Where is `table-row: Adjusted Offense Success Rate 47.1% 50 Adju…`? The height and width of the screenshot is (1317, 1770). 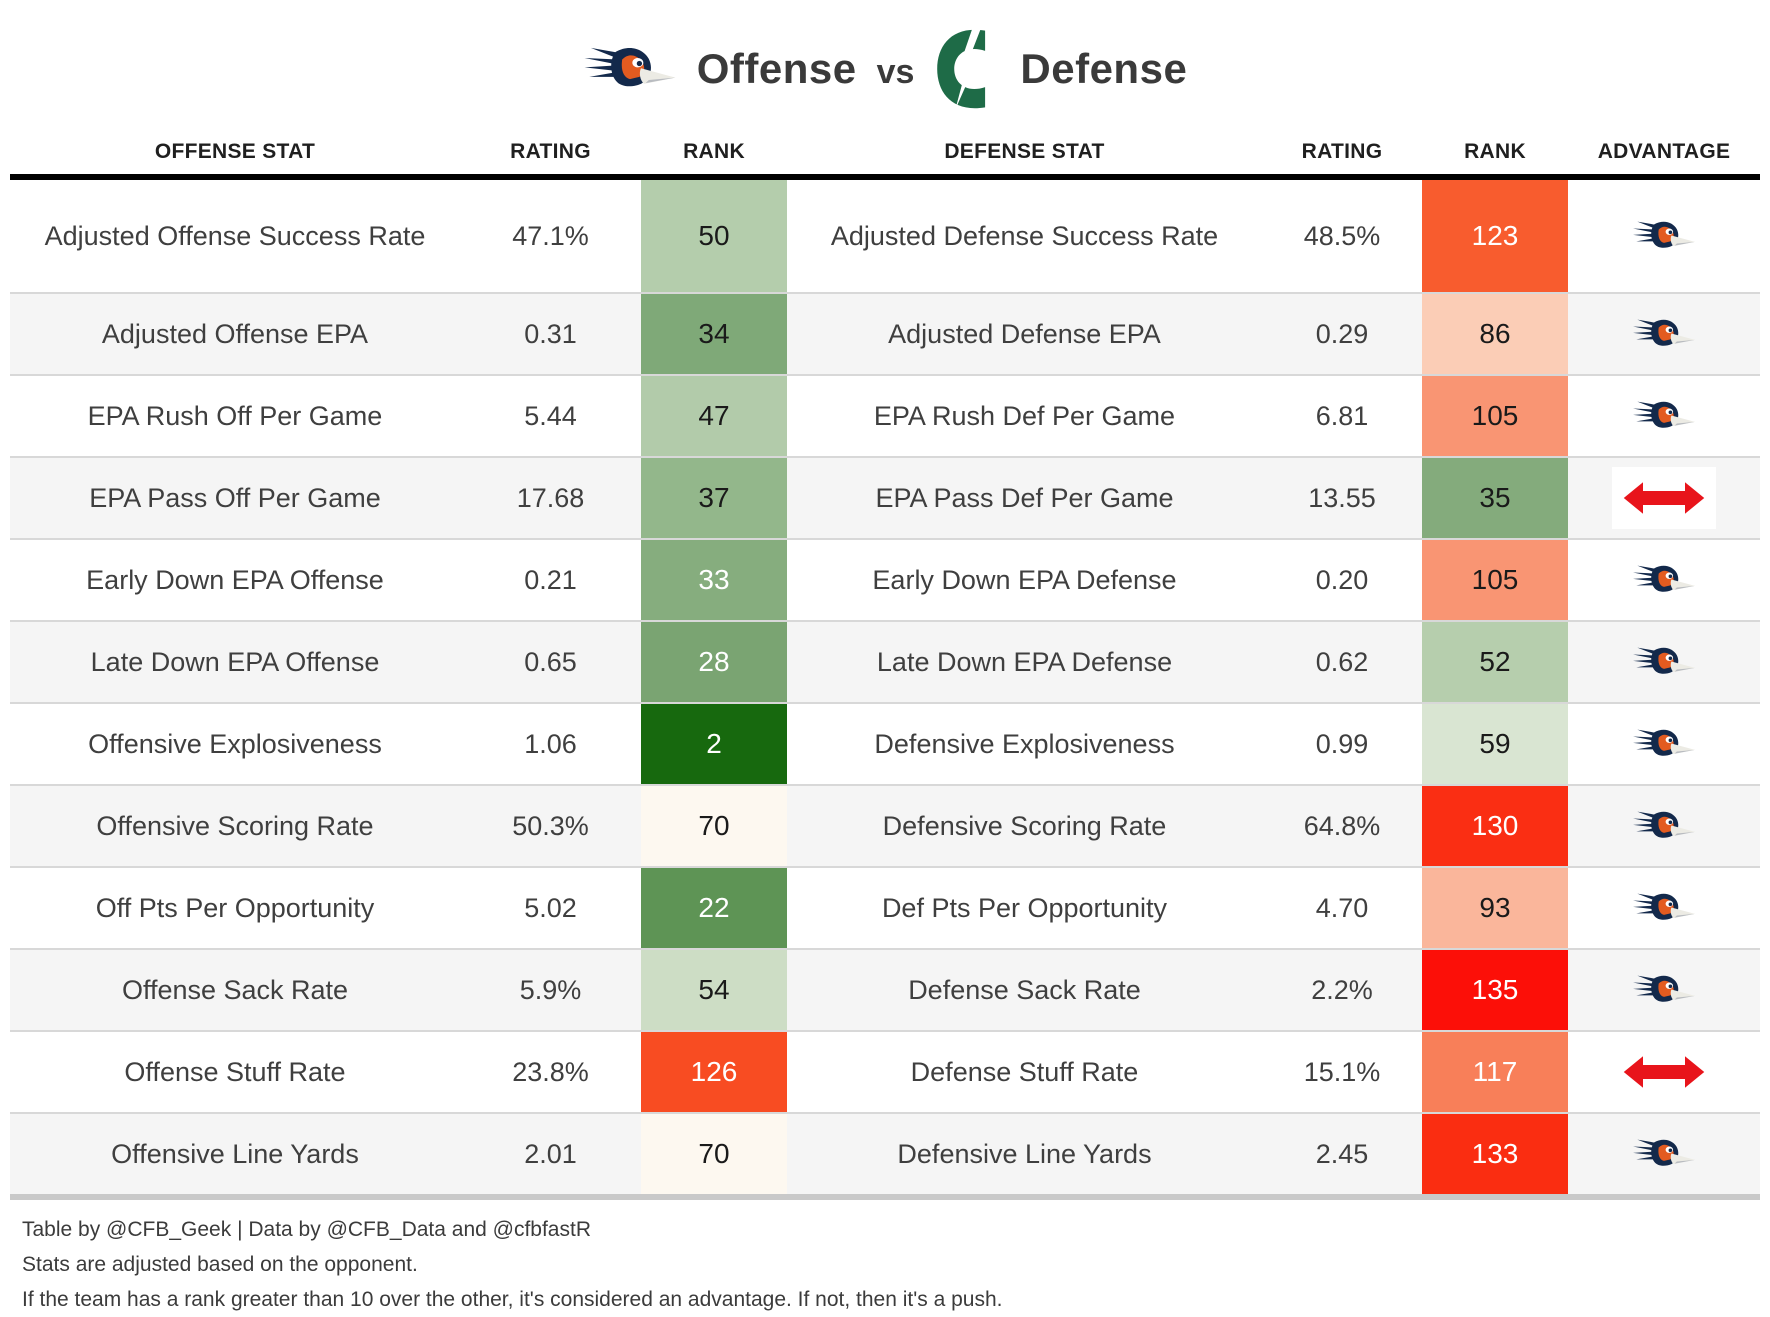
table-row: Adjusted Offense Success Rate 47.1% 50 Adju… is located at coordinates (885, 236).